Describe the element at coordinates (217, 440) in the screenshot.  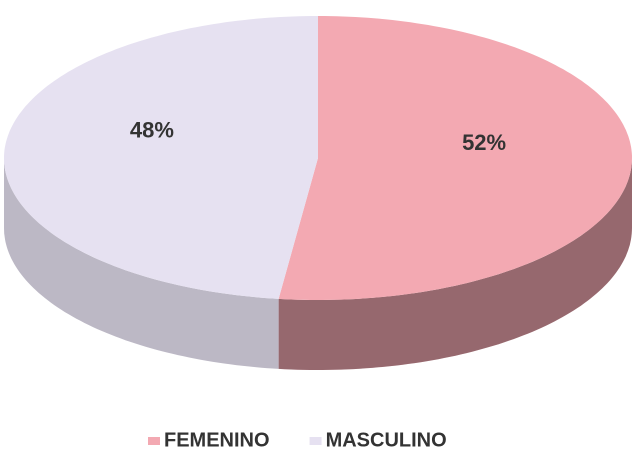
I see `legend-label: FEMENINO` at that location.